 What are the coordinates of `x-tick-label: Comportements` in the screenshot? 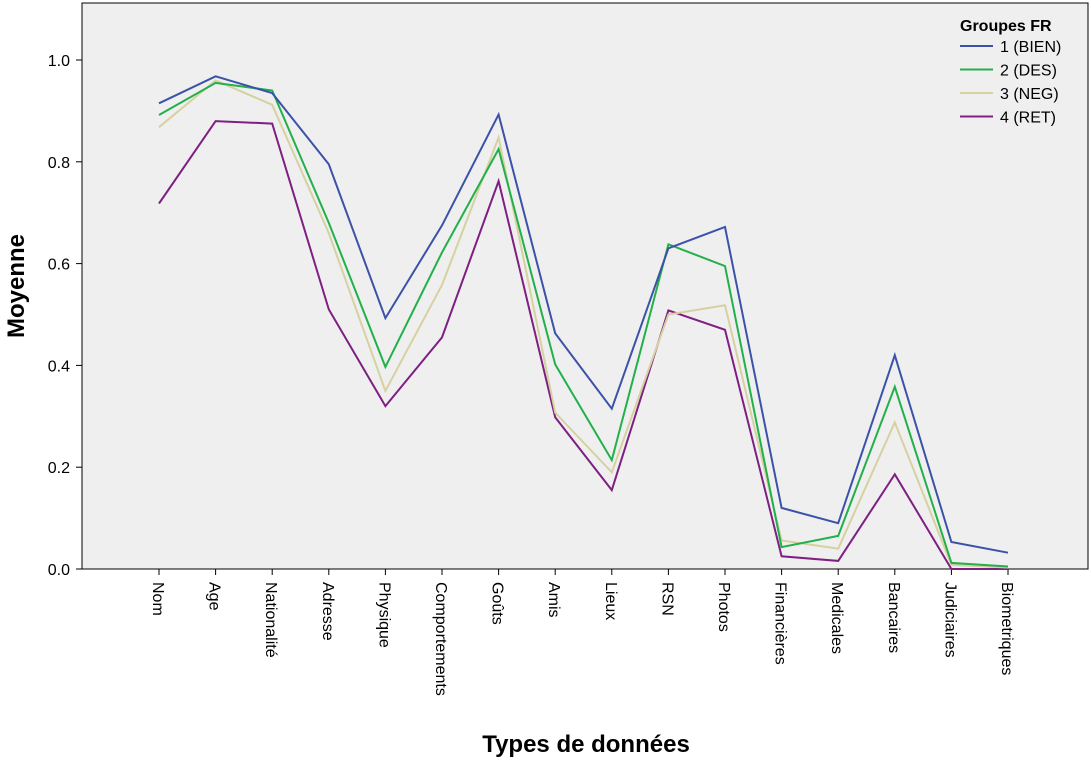 It's located at (440, 639).